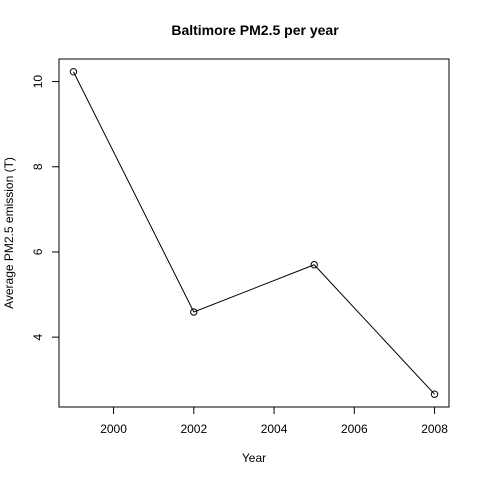 The height and width of the screenshot is (480, 480). Describe the element at coordinates (38, 166) in the screenshot. I see `y-tick-label: 8` at that location.